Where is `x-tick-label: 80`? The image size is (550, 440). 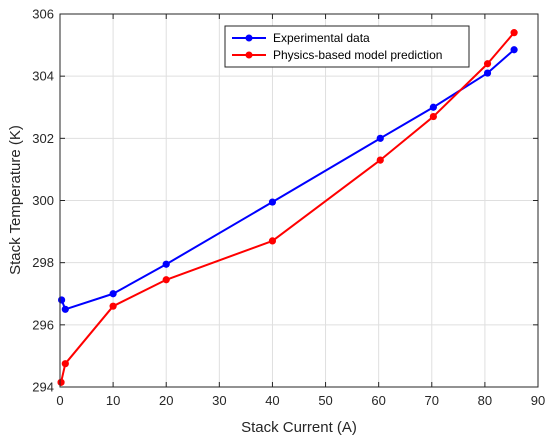 x-tick-label: 80 is located at coordinates (485, 400).